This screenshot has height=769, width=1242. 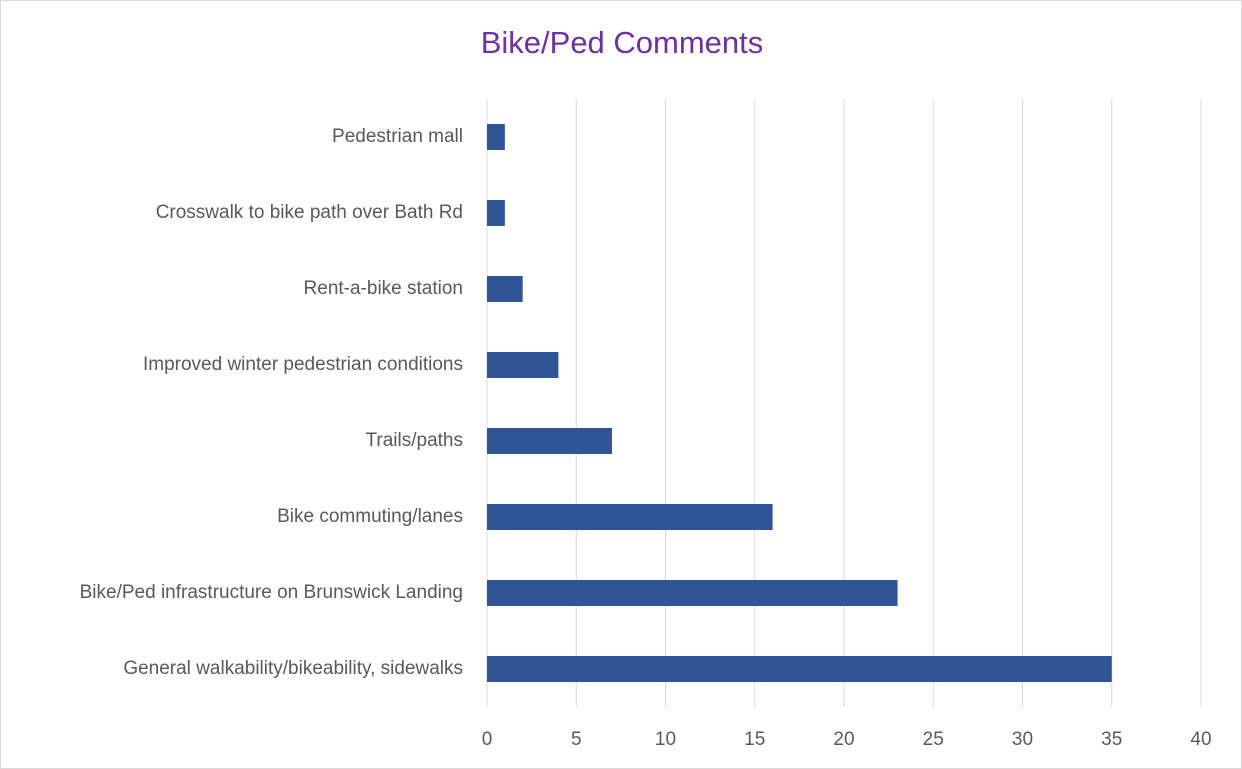 I want to click on x-tick-label: 40, so click(x=1200, y=739).